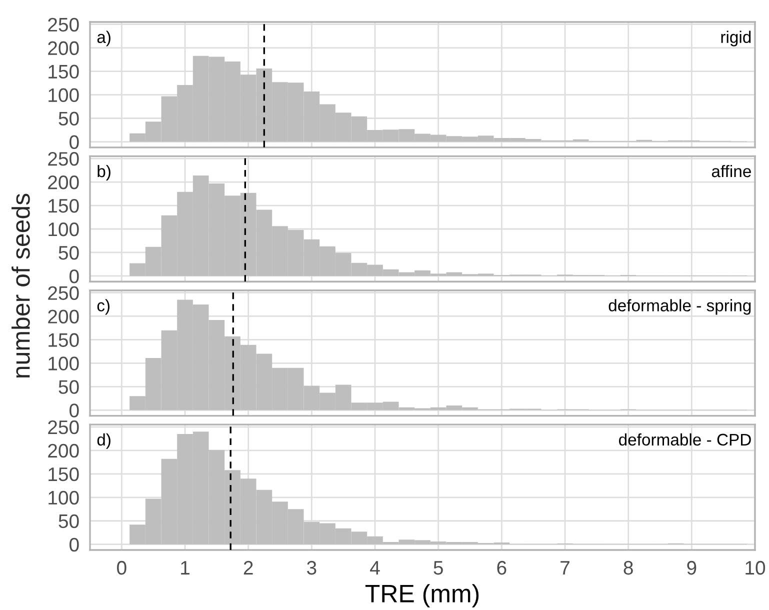 The width and height of the screenshot is (769, 610). Describe the element at coordinates (21, 286) in the screenshot. I see `y-axis-title: number of seeds` at that location.